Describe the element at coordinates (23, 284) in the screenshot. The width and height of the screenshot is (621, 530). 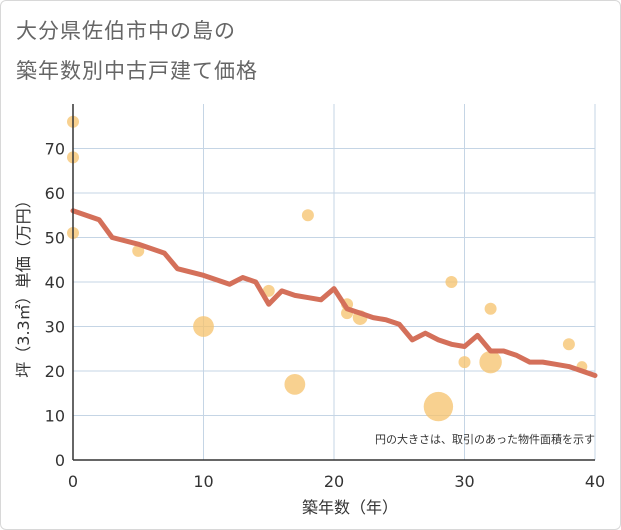
I see `y-axis-label: 坪（3.3㎡）単価（万円）` at that location.